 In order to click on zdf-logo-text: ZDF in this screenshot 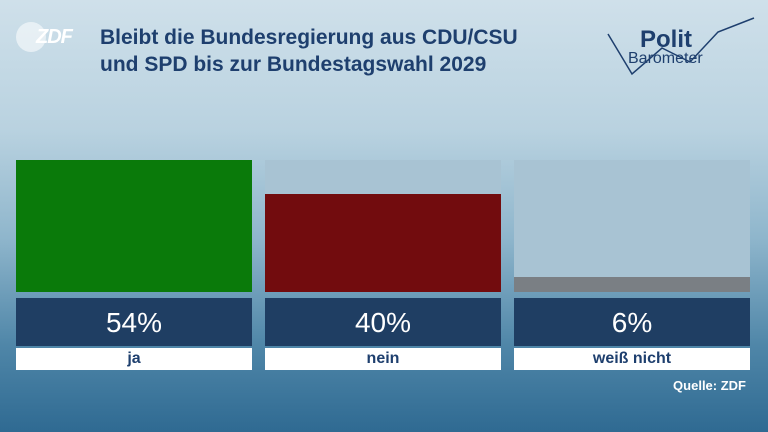, I will do `click(54, 37)`.